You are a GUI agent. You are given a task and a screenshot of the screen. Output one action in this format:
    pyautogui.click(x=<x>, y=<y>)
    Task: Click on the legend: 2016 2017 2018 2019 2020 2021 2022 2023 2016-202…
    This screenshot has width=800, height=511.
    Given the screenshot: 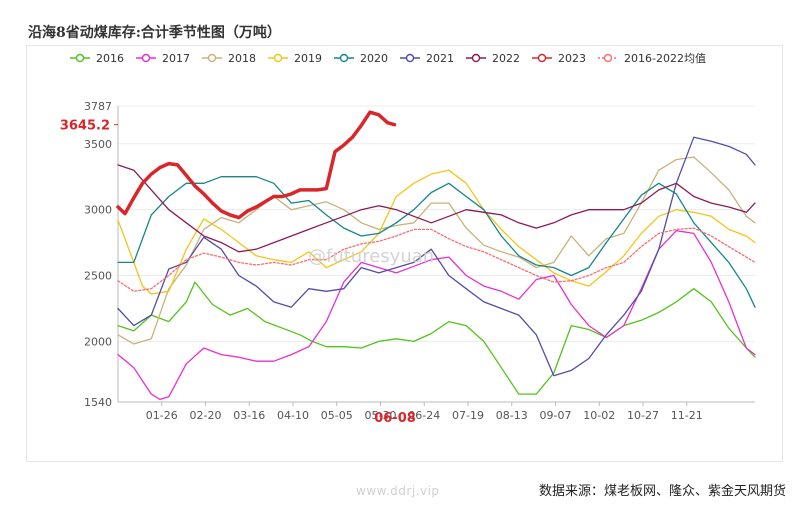 What is the action you would take?
    pyautogui.click(x=388, y=58)
    